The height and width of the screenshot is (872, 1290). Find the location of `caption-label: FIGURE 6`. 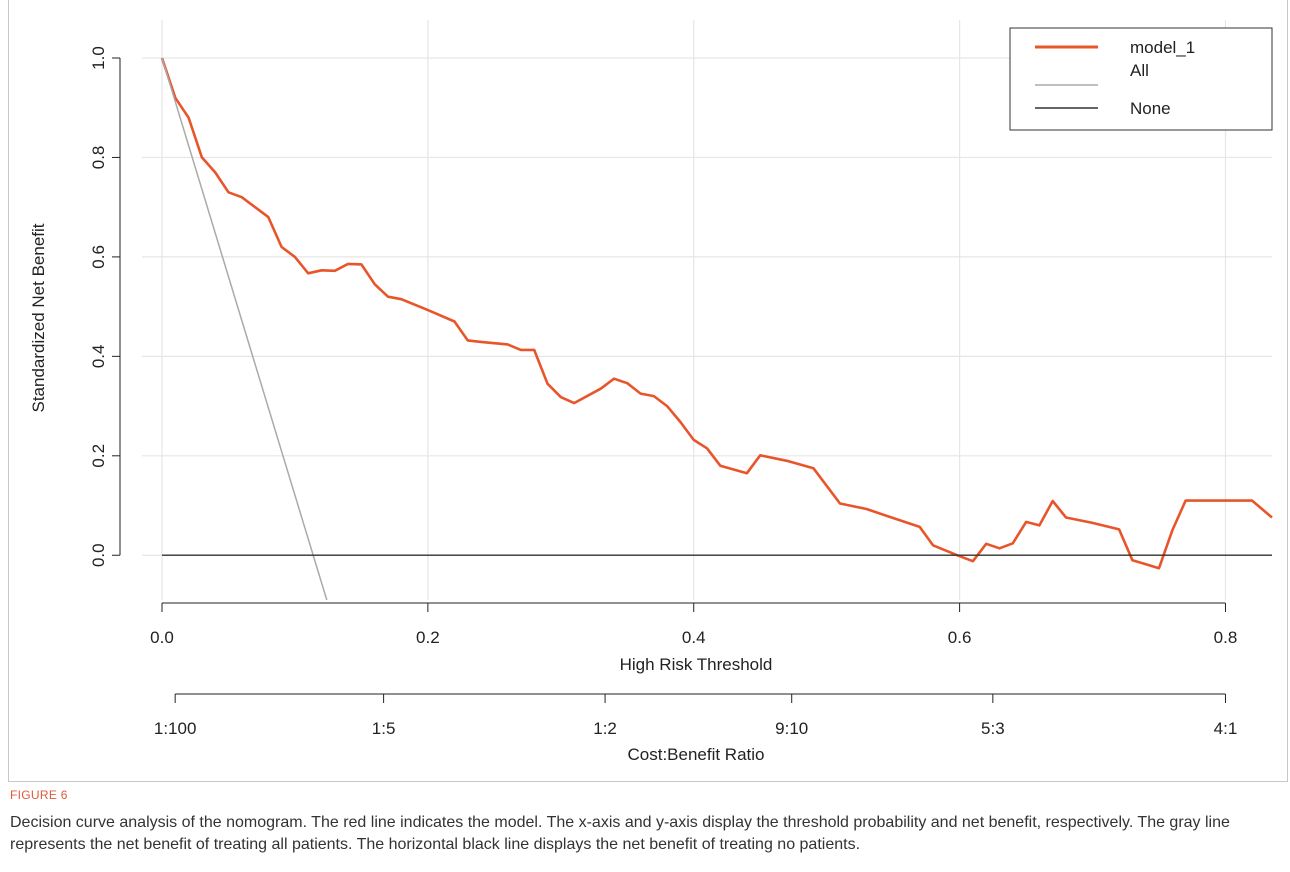

caption-label: FIGURE 6 is located at coordinates (39, 795).